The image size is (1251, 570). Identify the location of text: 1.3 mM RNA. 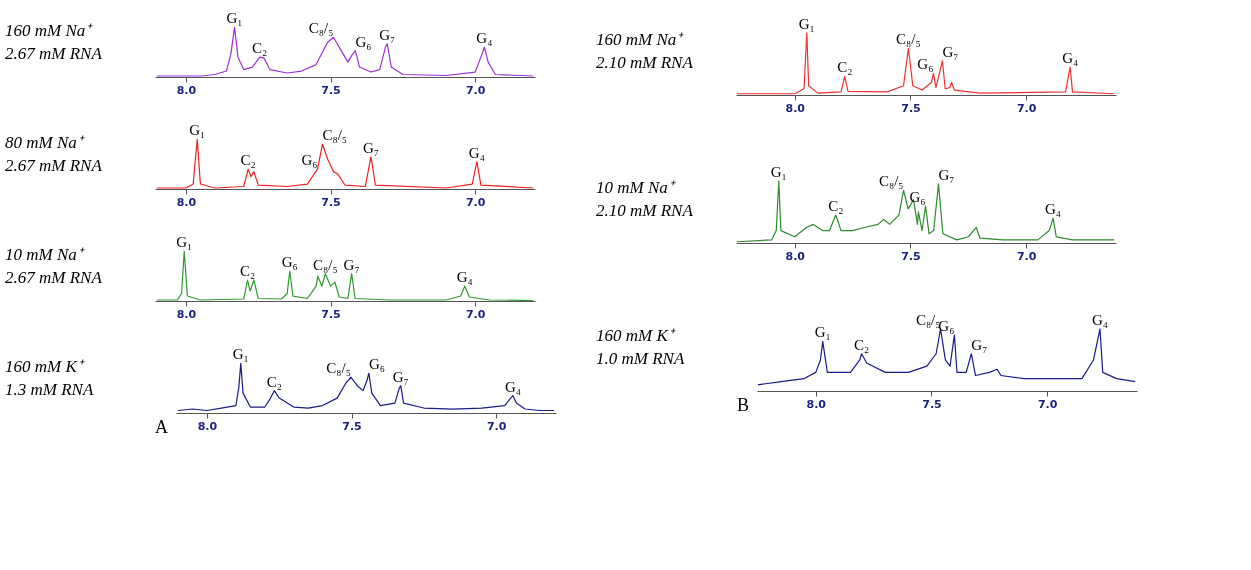
(49, 389).